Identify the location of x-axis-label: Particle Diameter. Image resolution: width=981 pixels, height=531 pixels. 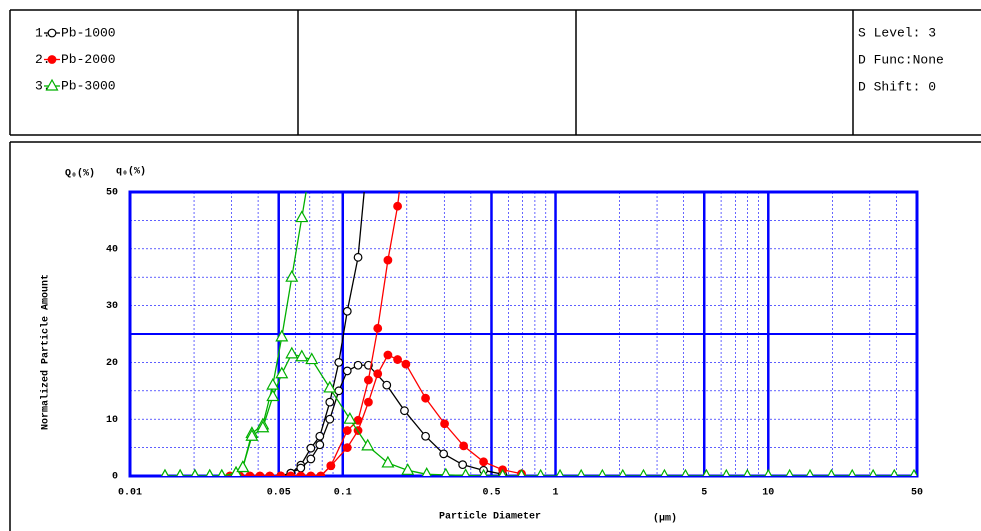
(490, 517).